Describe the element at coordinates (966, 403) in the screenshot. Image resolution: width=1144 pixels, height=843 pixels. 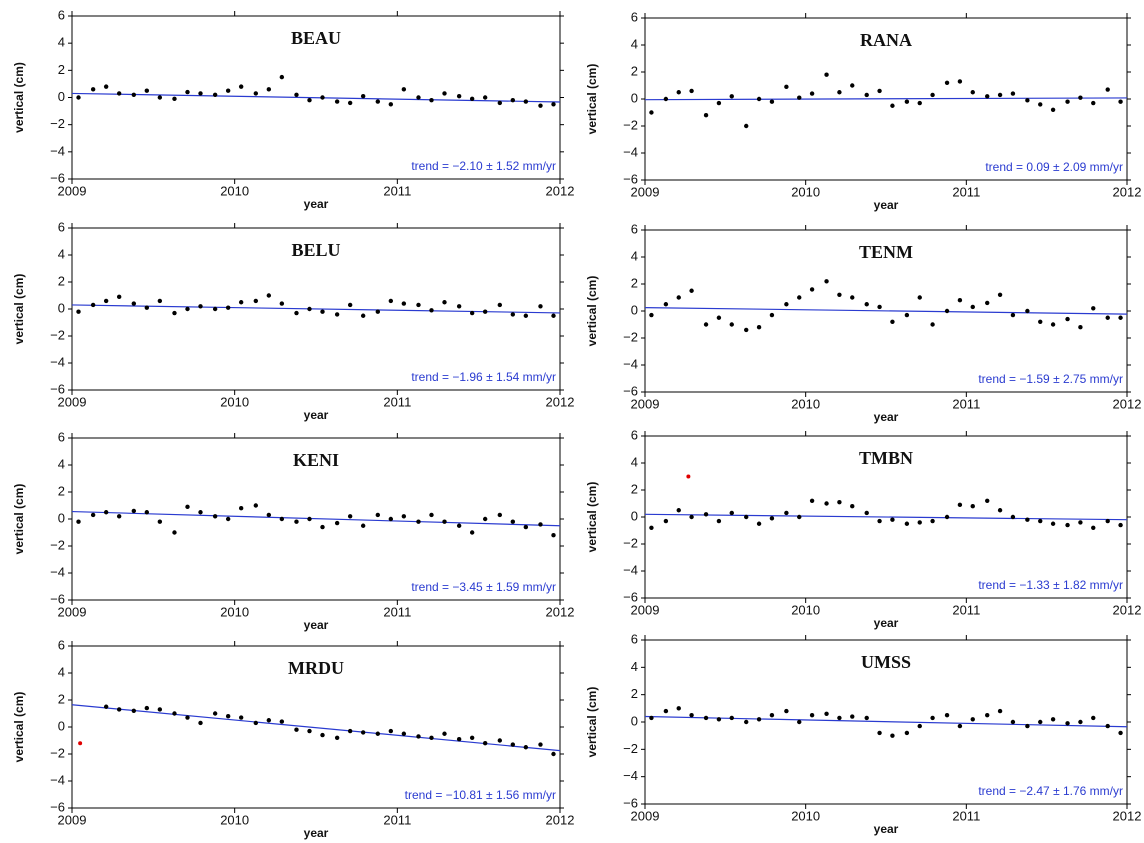
I see `x-tick-label: 2011` at that location.